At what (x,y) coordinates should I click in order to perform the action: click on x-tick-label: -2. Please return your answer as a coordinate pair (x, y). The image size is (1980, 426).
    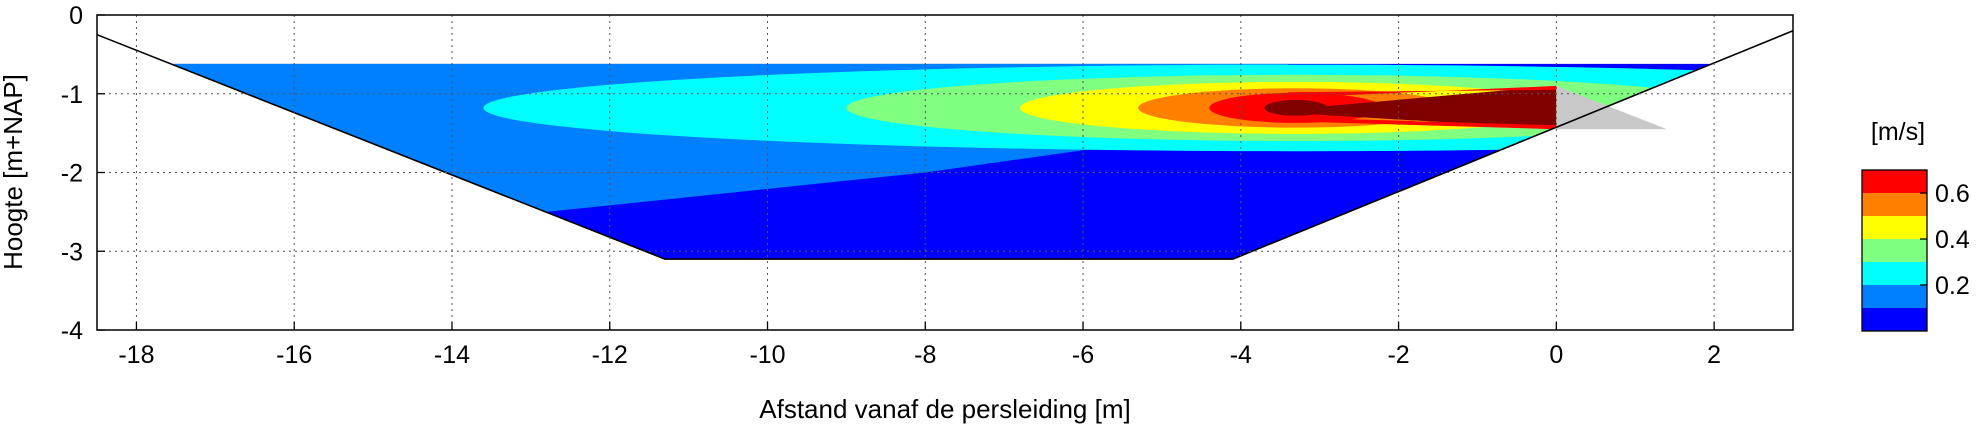
    Looking at the image, I should click on (1398, 355).